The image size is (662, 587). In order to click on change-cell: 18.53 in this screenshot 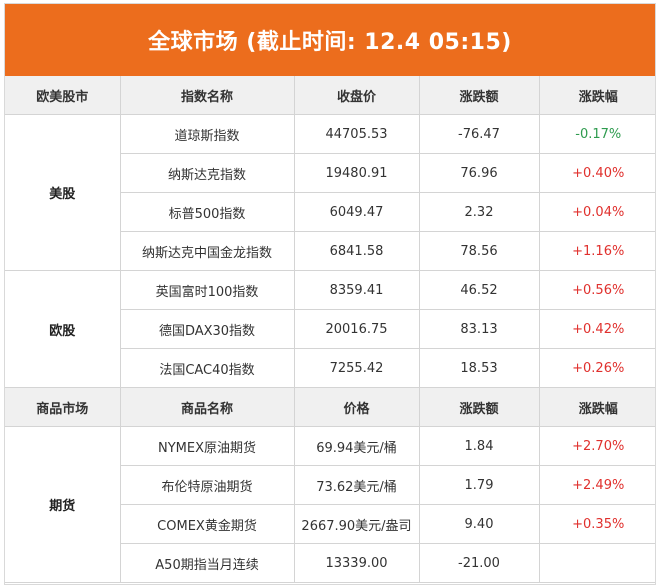, I will do `click(479, 368)`.